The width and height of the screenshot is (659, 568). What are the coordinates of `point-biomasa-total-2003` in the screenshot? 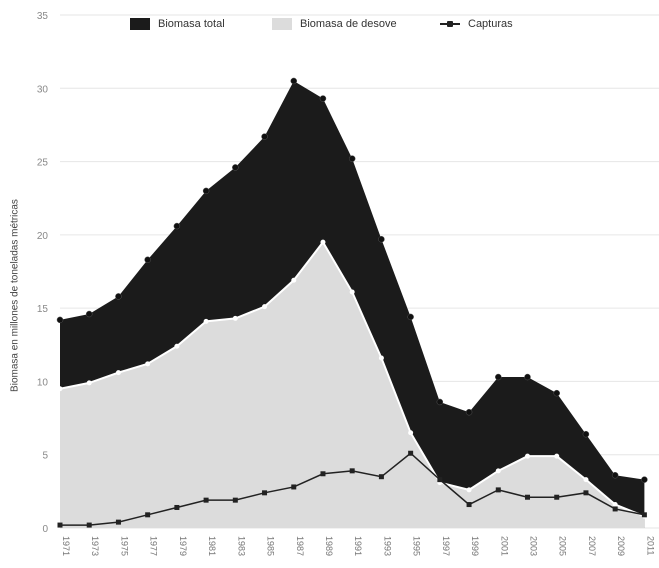 It's located at (527, 377).